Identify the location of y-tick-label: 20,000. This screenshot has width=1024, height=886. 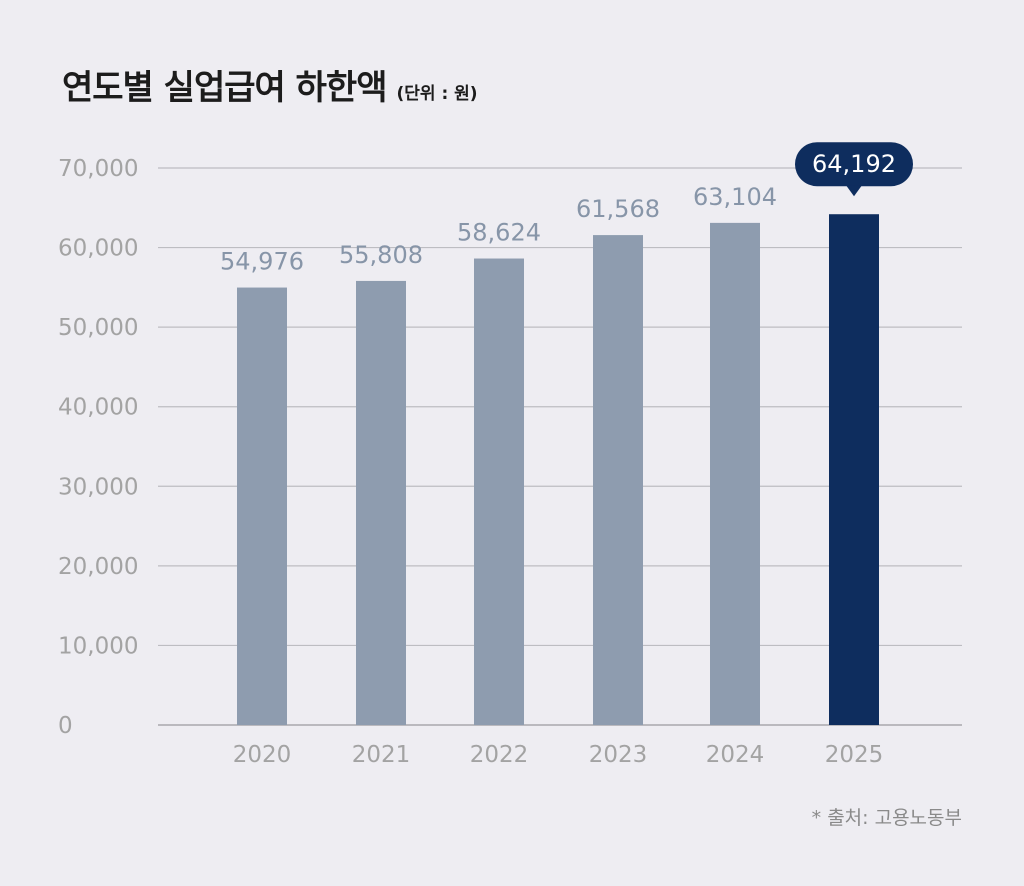
(98, 567).